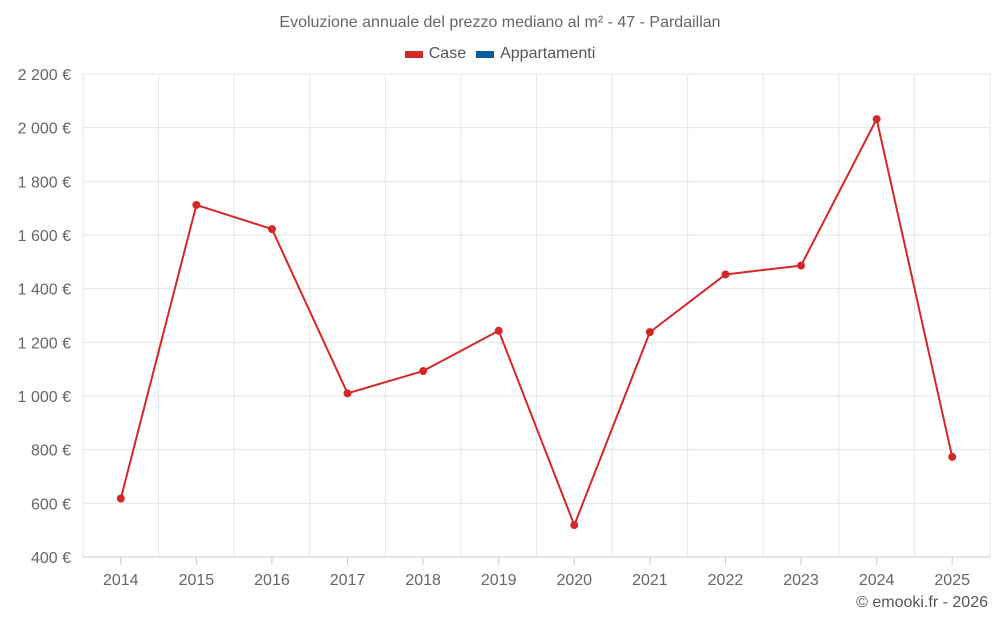 This screenshot has height=625, width=1000. What do you see at coordinates (44, 182) in the screenshot?
I see `y-tick-label: 1 800 €` at bounding box center [44, 182].